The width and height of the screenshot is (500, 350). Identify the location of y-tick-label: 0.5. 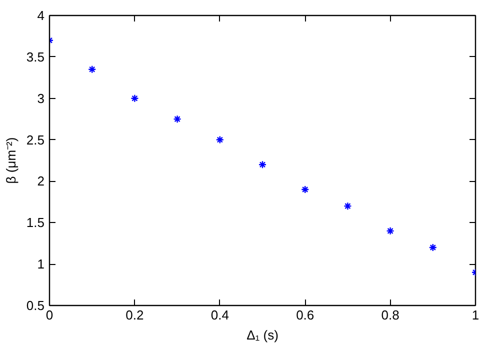
(35, 305).